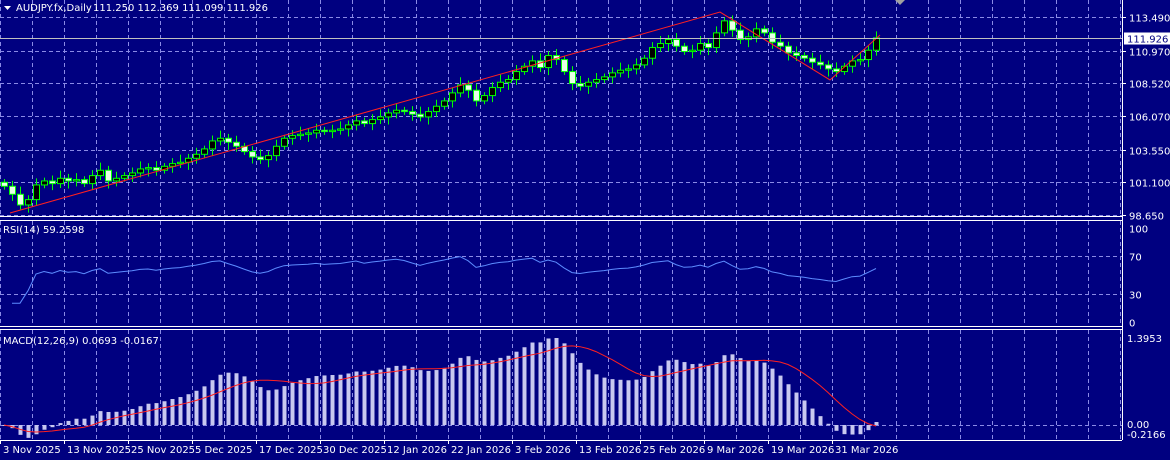 Image resolution: width=1170 pixels, height=460 pixels. I want to click on time-axis-label: 25 Nov 2025, so click(163, 450).